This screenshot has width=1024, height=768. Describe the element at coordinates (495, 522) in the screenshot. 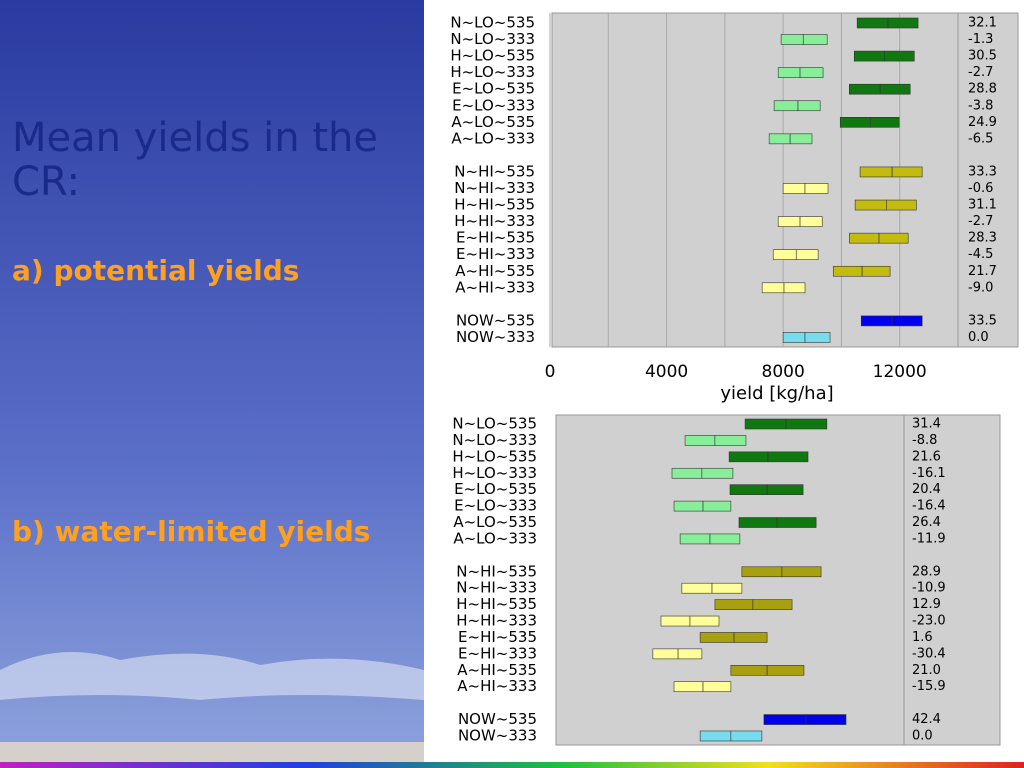

I see `category-label: A~LO~535` at that location.